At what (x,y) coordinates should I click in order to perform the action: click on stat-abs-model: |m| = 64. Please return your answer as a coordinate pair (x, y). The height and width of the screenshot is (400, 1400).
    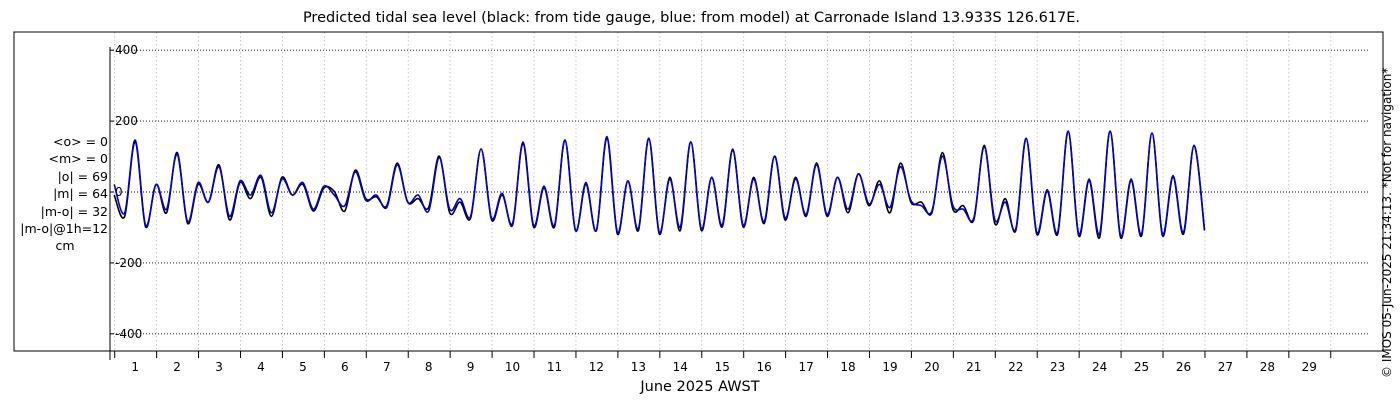
    Looking at the image, I should click on (80, 194).